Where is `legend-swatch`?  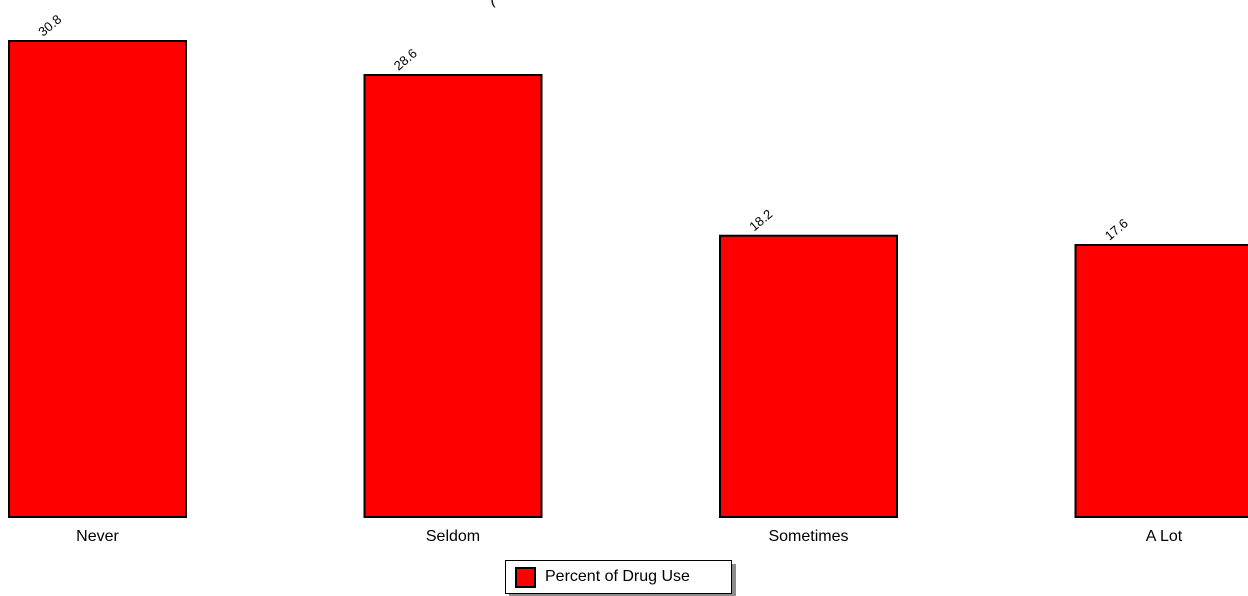 legend-swatch is located at coordinates (525, 577).